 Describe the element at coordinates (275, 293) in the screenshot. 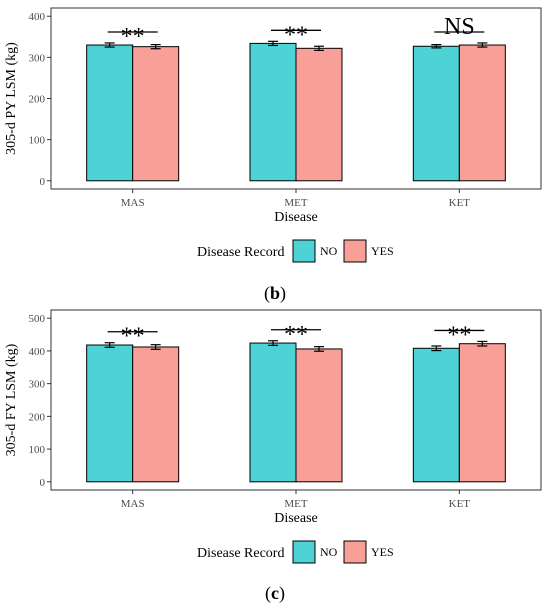

I see `panel-label: (b)` at that location.